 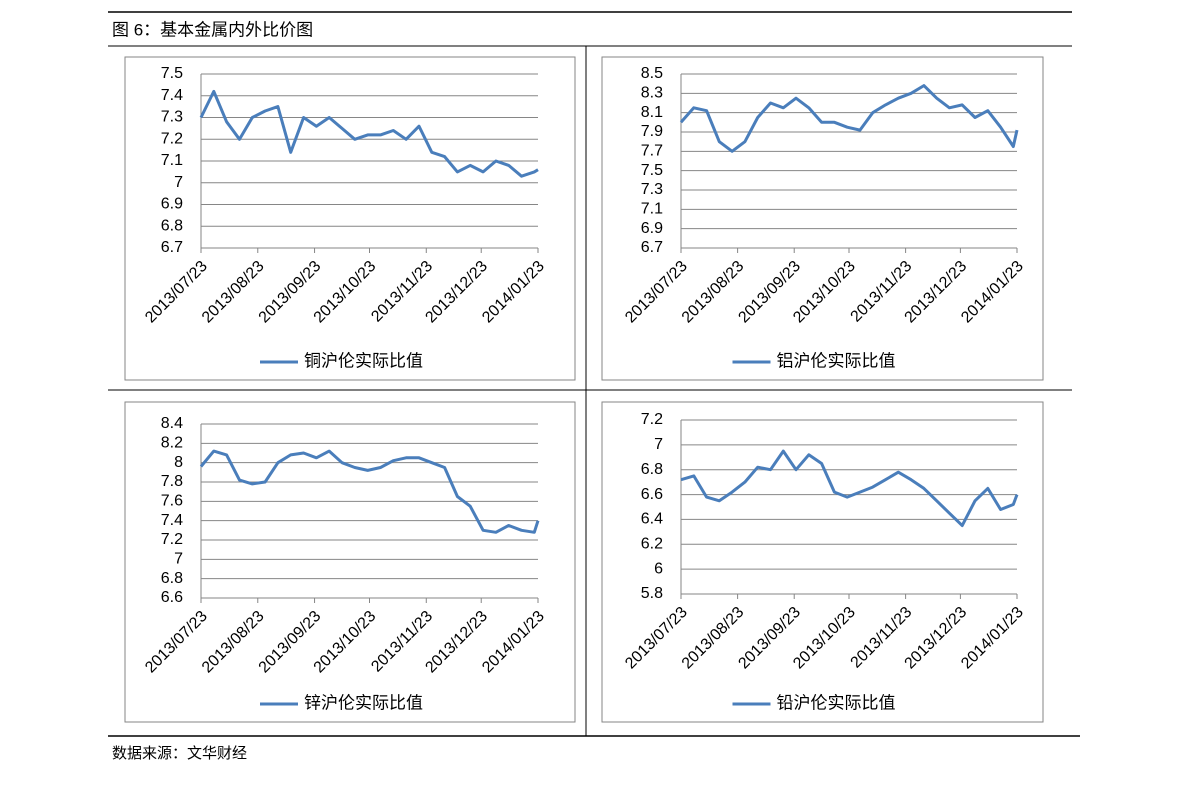 What do you see at coordinates (652, 131) in the screenshot?
I see `y-tick-label: 7.9` at bounding box center [652, 131].